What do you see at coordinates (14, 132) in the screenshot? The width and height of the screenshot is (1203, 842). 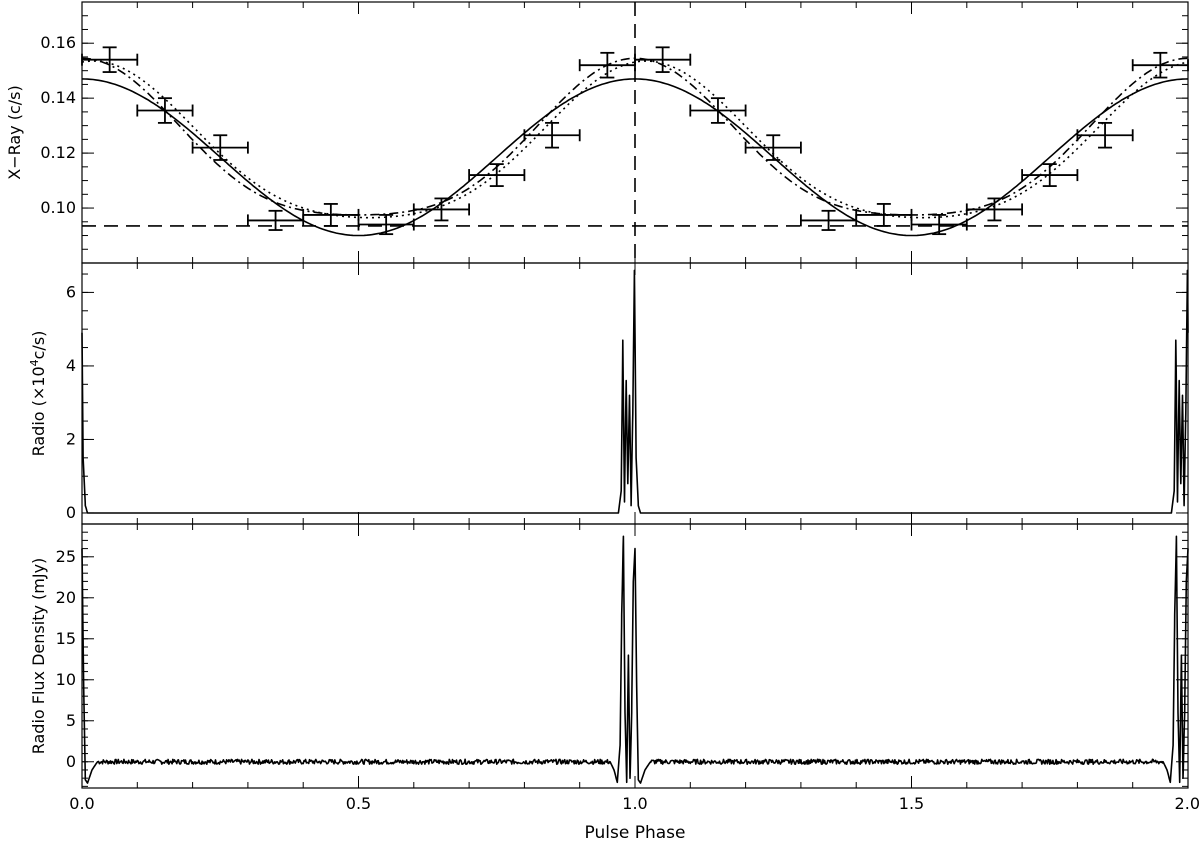 I see `xray-y-axis-label: X−Ray (c/s)` at bounding box center [14, 132].